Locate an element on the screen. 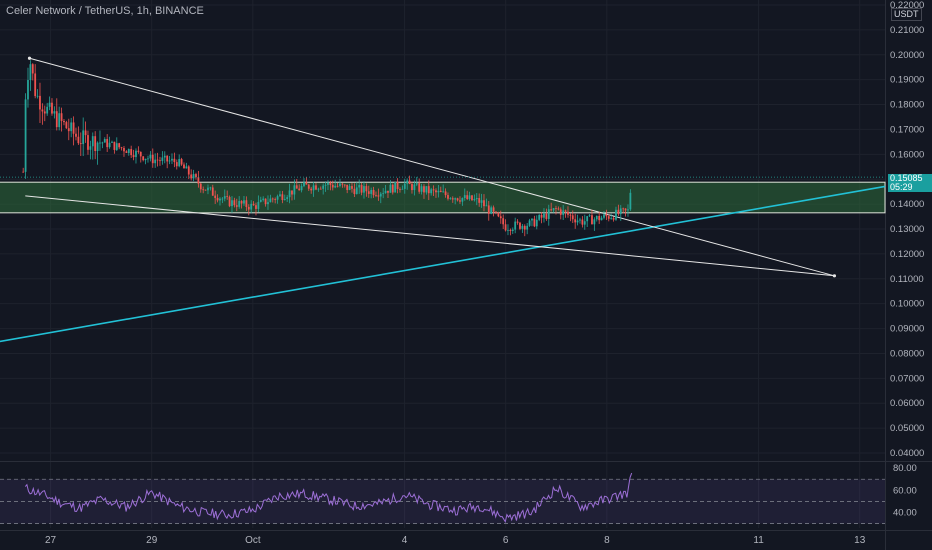 Image resolution: width=932 pixels, height=550 pixels. rsi-tick-label: 40.00 is located at coordinates (905, 513).